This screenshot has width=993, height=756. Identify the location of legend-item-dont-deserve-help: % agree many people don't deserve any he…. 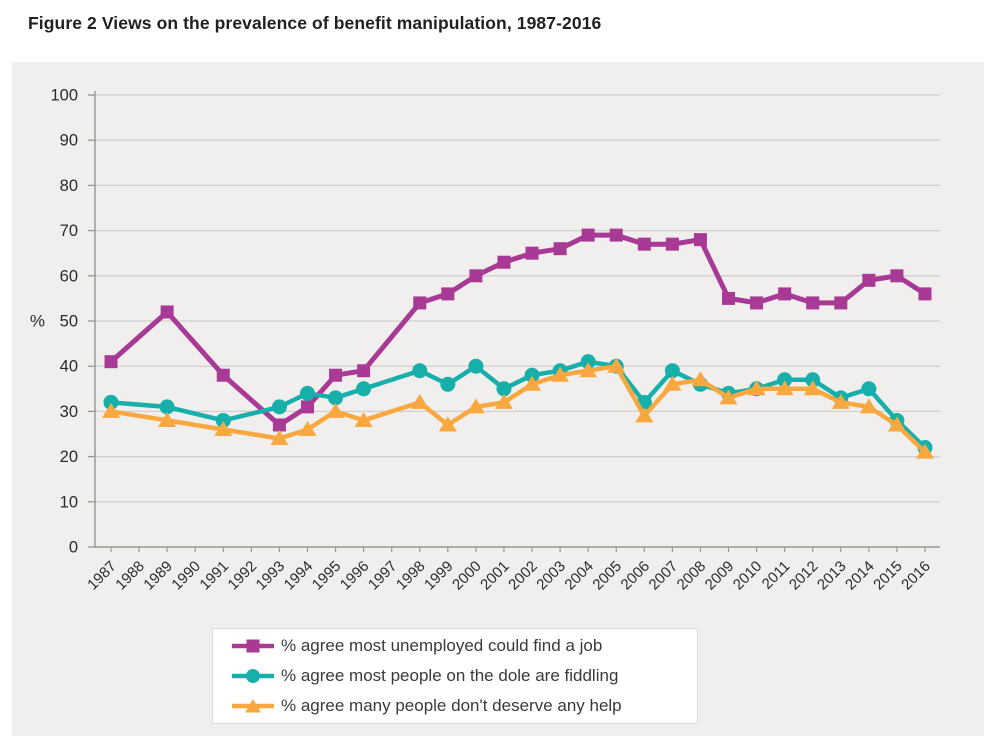
(463, 706).